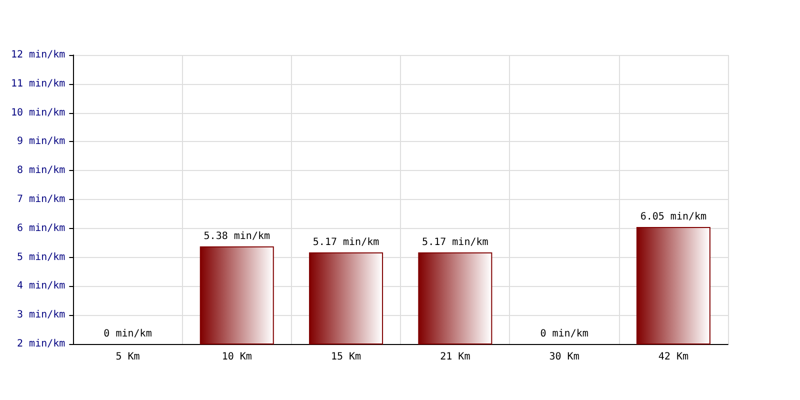 This screenshot has height=400, width=800. I want to click on y-tick-label: 2 min/km, so click(41, 344).